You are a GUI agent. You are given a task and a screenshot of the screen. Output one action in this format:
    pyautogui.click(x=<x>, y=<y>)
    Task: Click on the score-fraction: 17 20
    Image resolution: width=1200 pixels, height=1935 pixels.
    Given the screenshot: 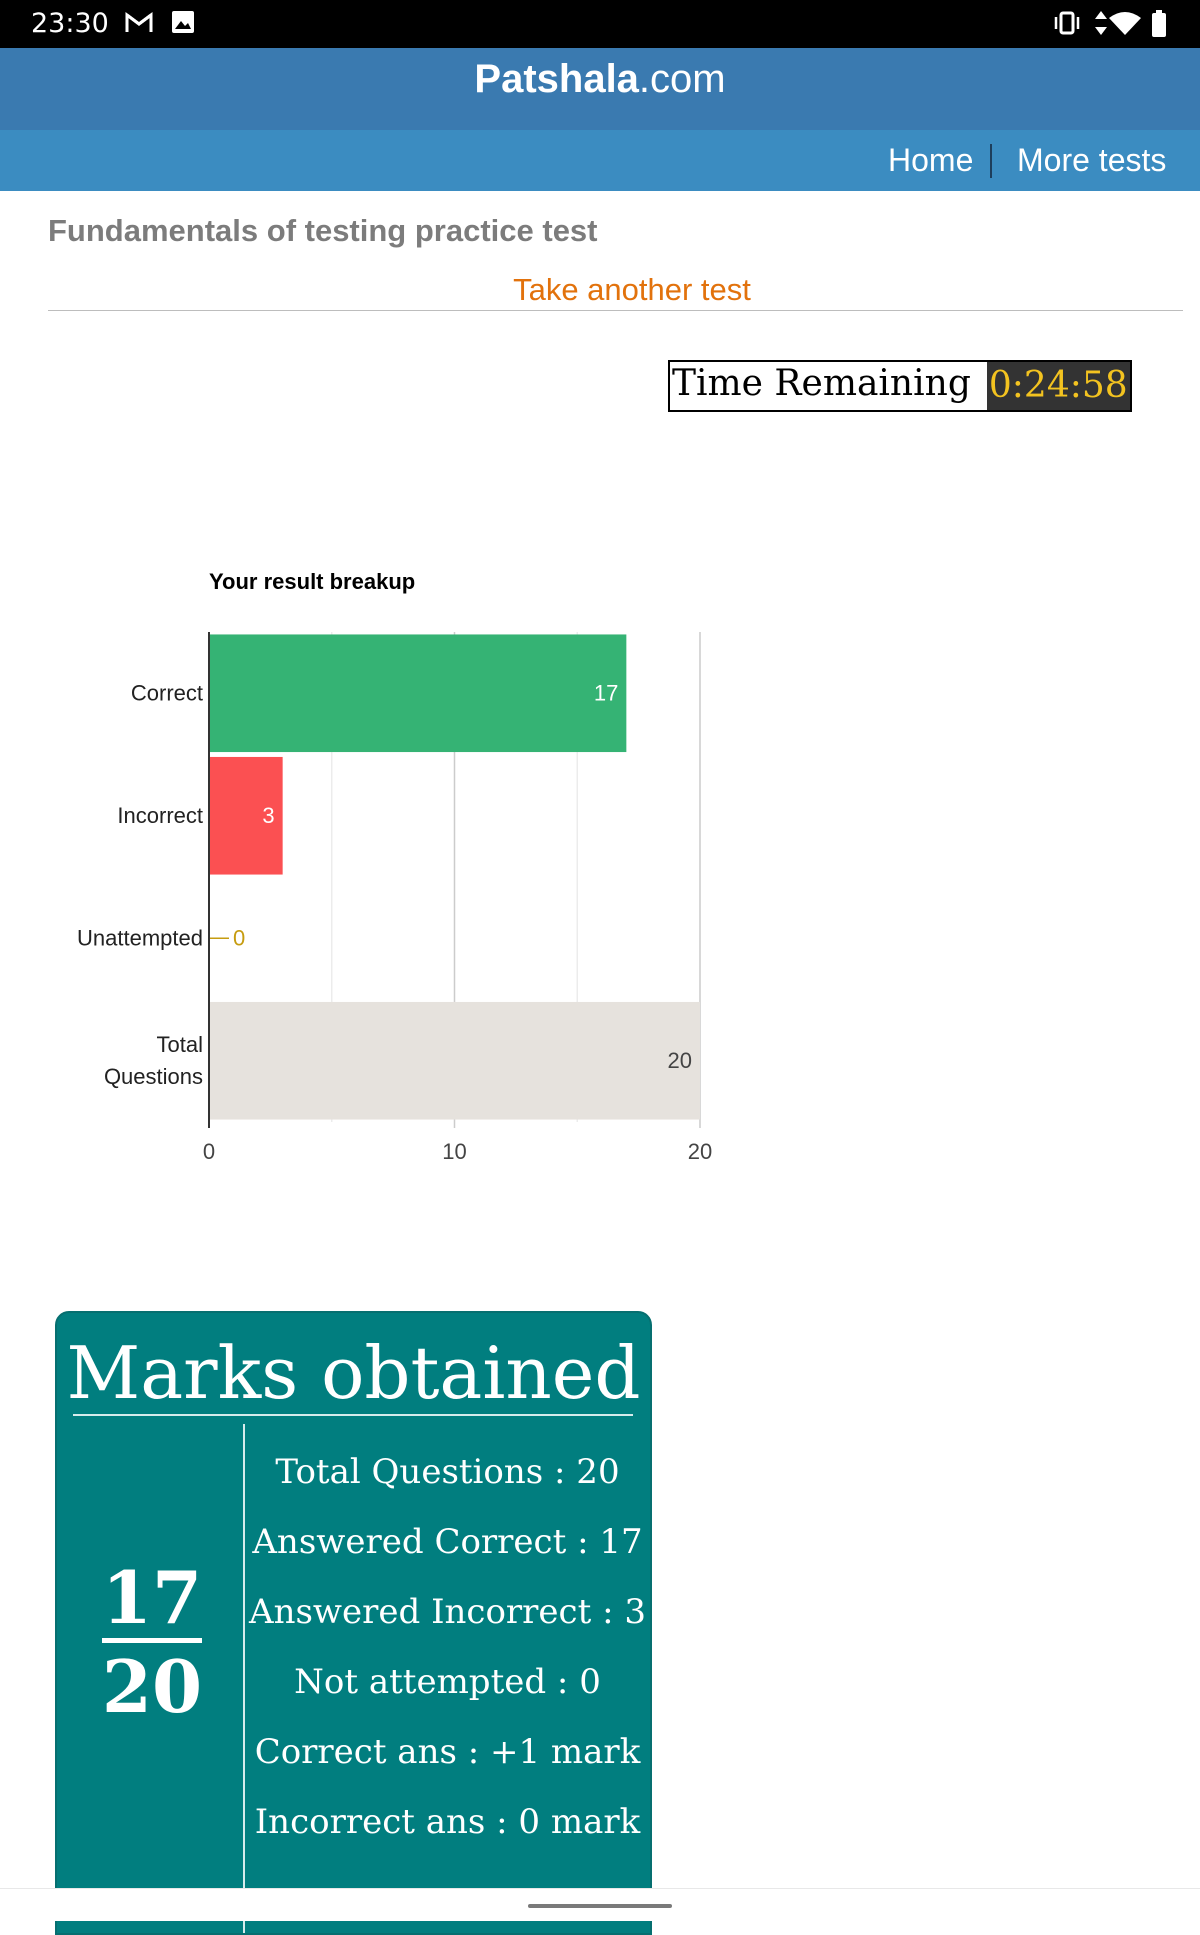 What is the action you would take?
    pyautogui.click(x=152, y=1642)
    